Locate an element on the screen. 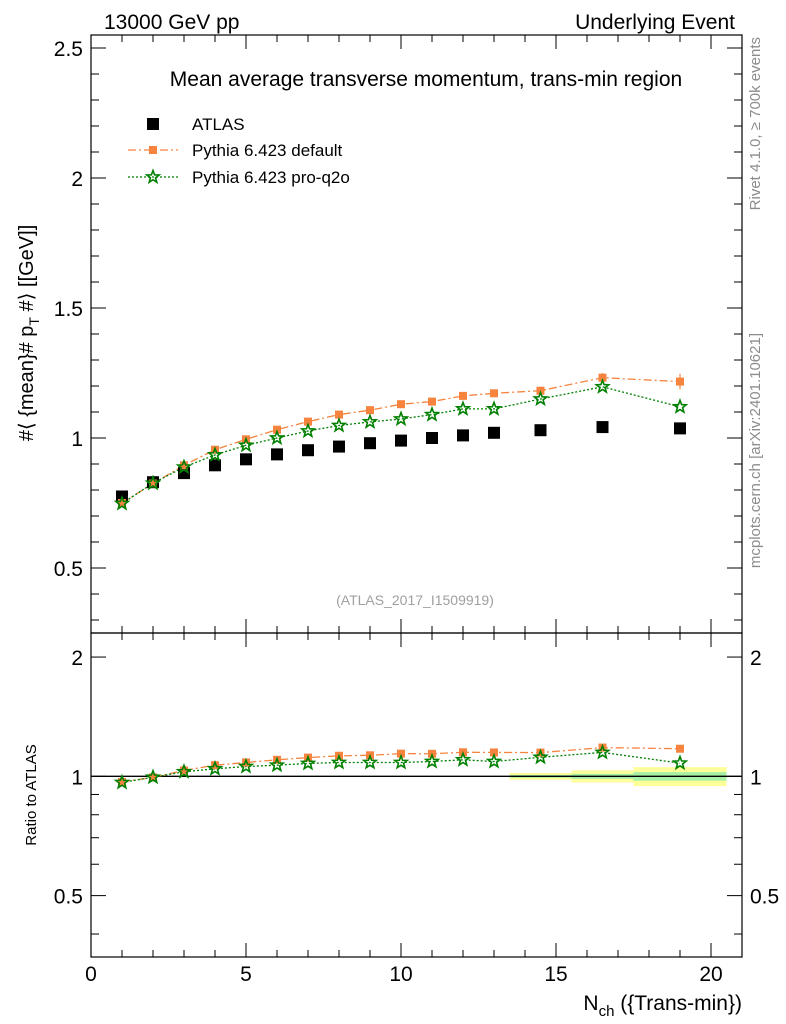 The width and height of the screenshot is (786, 1024). x-tick-label: 20 is located at coordinates (710, 974).